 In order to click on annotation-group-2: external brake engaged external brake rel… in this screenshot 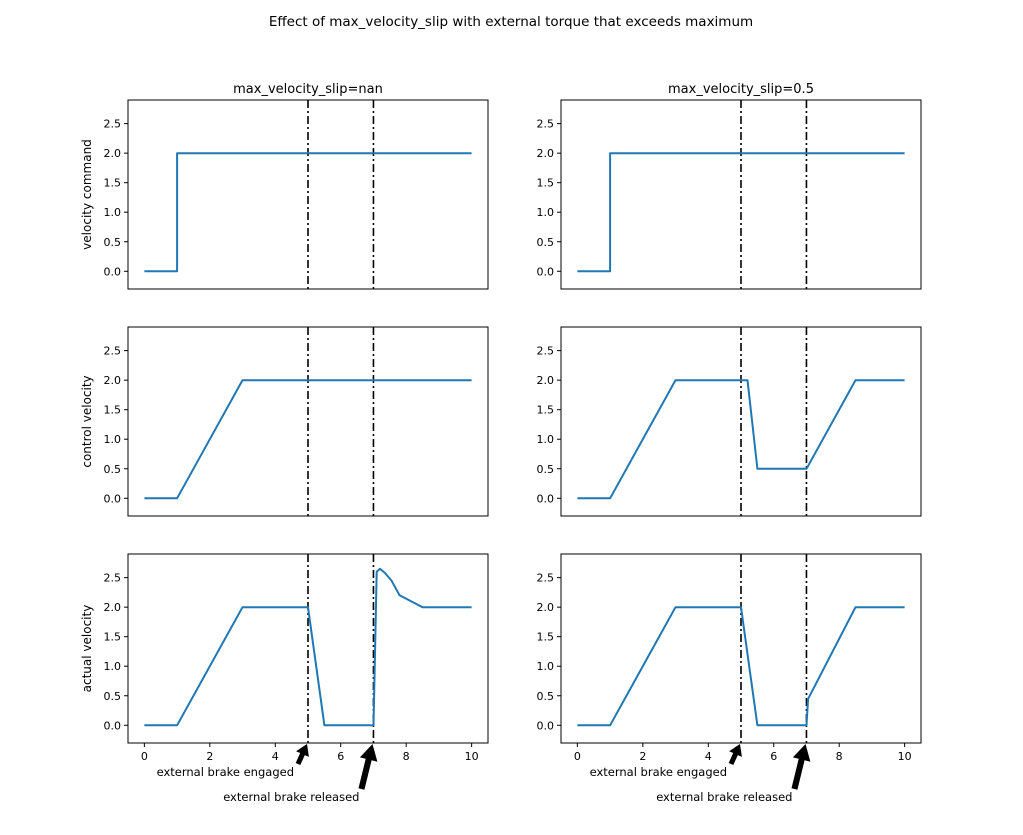, I will do `click(700, 774)`.